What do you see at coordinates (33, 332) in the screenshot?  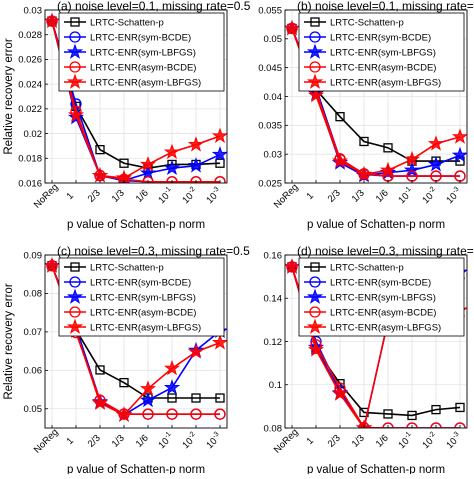 I see `y-tick-label: 0.07` at bounding box center [33, 332].